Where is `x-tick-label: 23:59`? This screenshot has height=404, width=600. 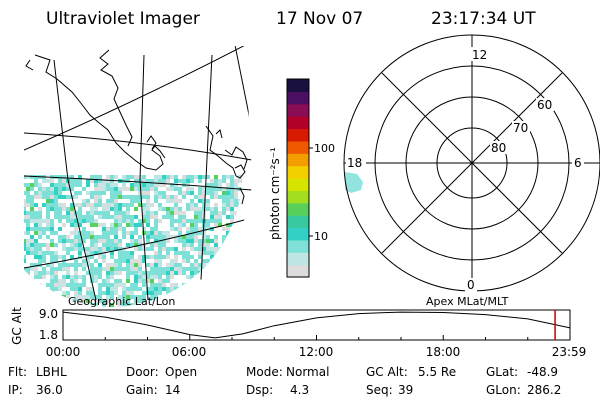
x-tick-label: 23:59 is located at coordinates (569, 352).